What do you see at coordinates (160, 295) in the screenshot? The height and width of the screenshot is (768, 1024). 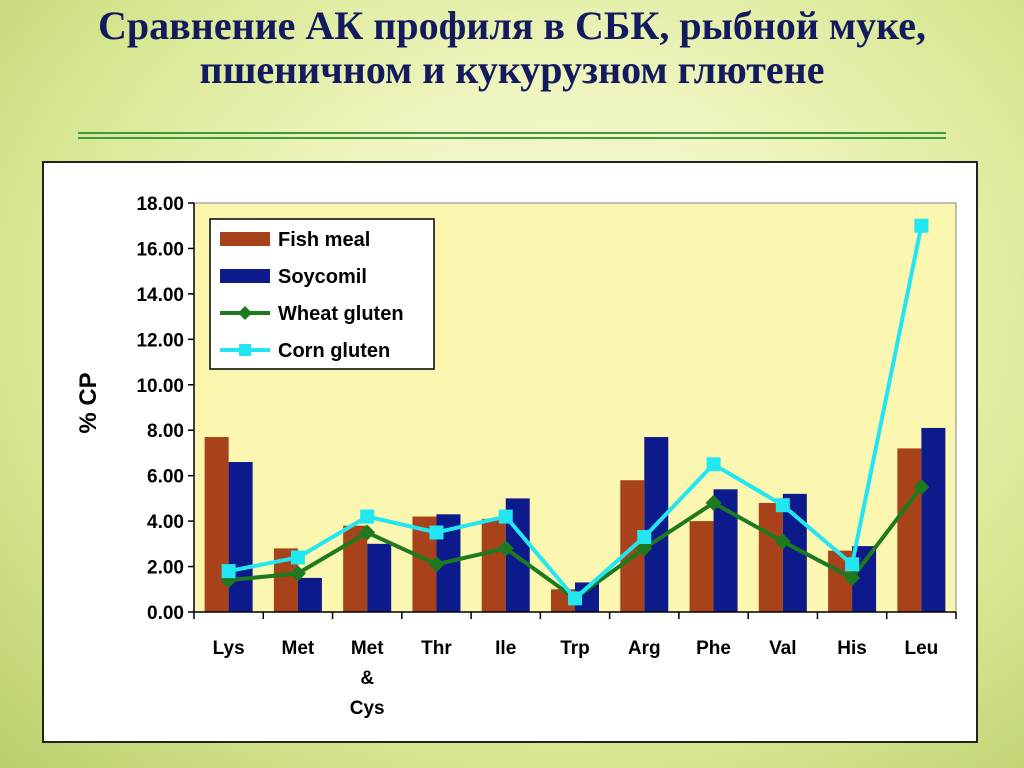 I see `y-tick-label: 14.00` at bounding box center [160, 295].